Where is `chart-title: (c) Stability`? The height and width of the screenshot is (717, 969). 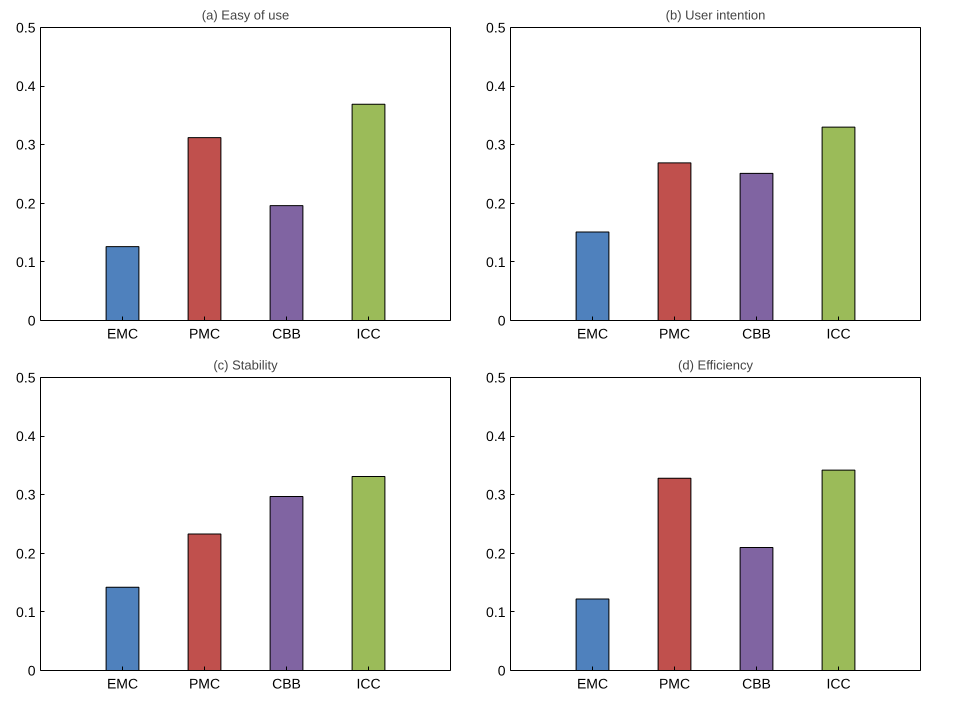 chart-title: (c) Stability is located at coordinates (245, 365).